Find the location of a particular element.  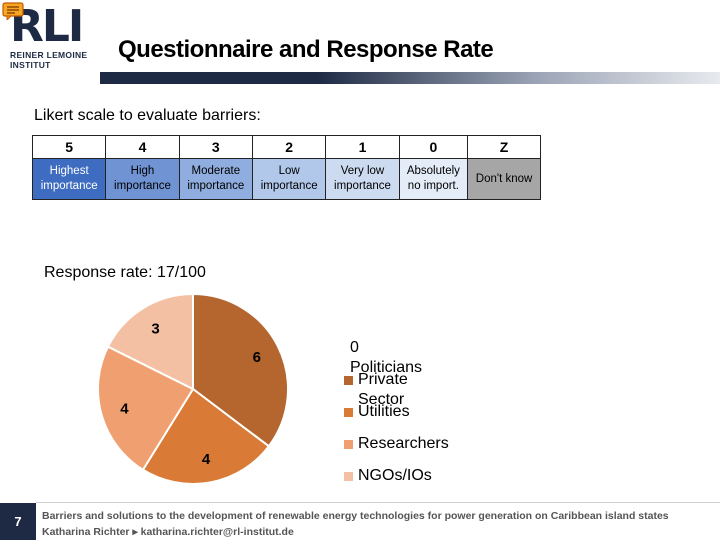

pie-slice-ngos-ios is located at coordinates (150, 341).